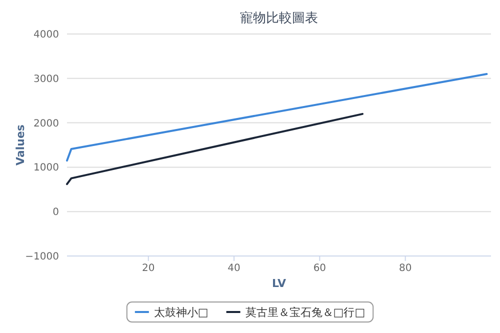 This screenshot has height=333, width=500. I want to click on x-tick-label: 80, so click(405, 268).